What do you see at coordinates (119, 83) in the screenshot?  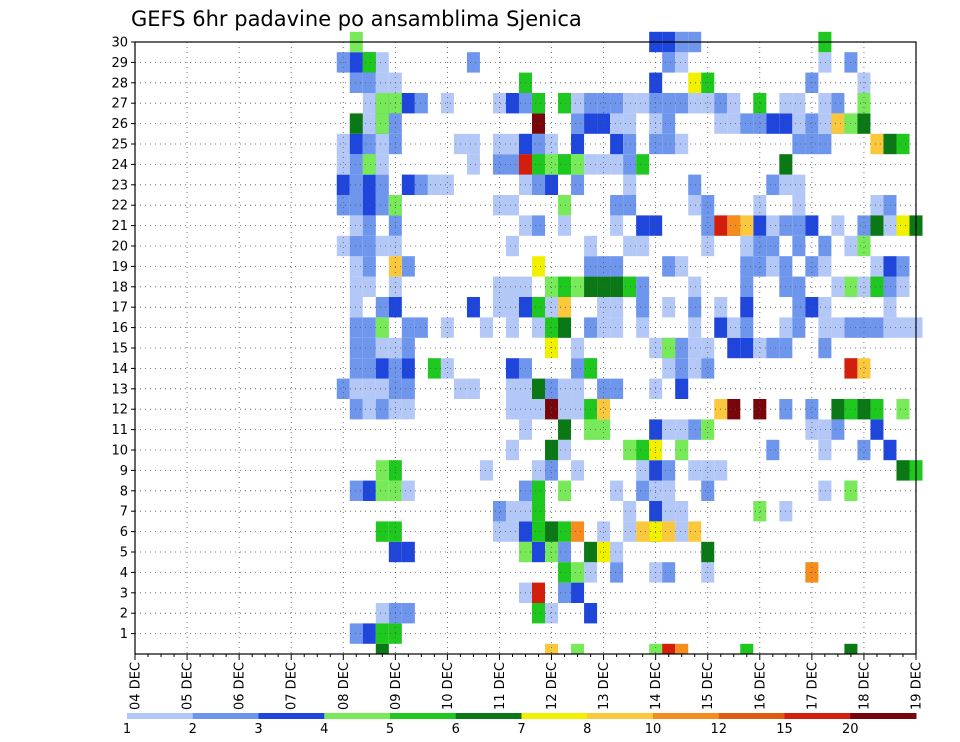 I see `y-tick-label: 28` at bounding box center [119, 83].